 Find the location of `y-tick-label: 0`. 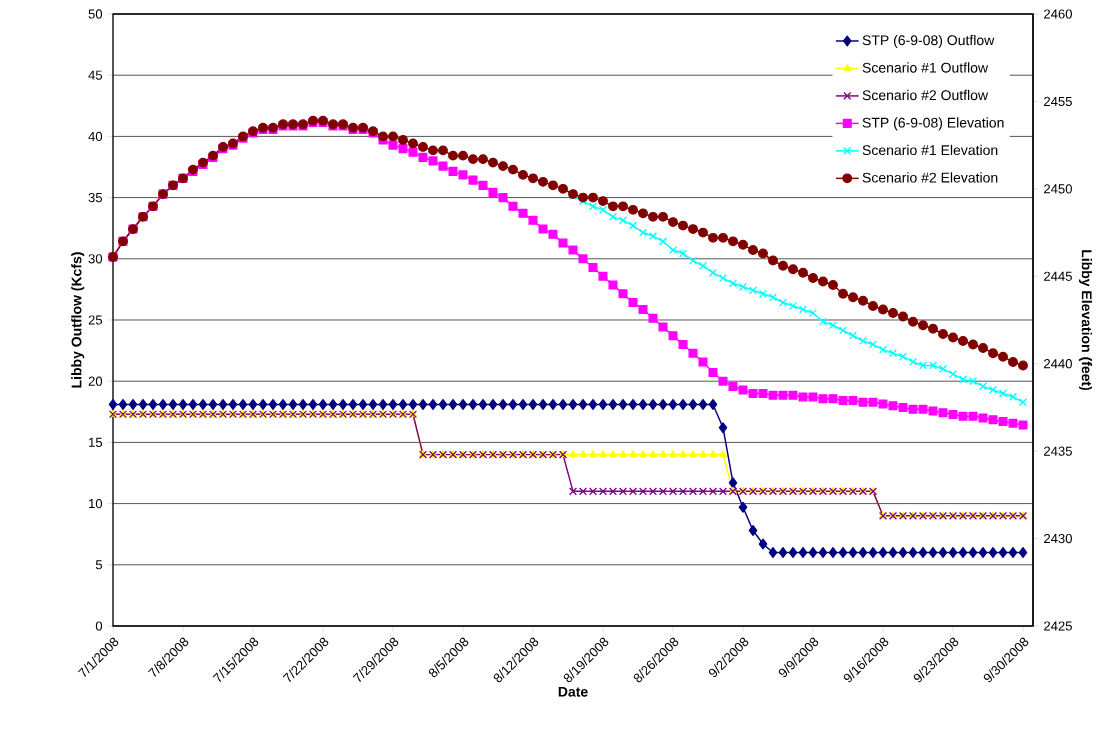

y-tick-label: 0 is located at coordinates (99, 626).